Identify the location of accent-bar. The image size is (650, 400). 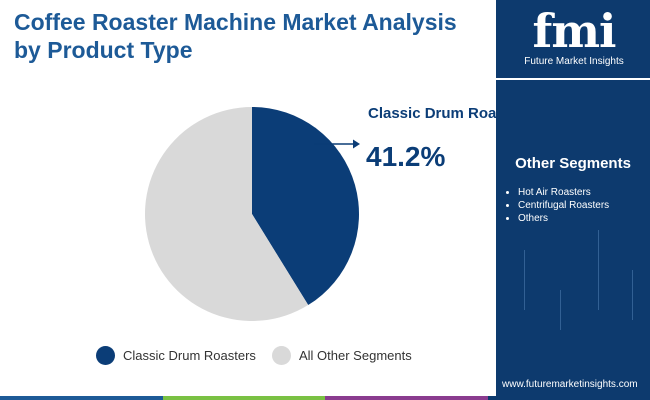
(325, 398).